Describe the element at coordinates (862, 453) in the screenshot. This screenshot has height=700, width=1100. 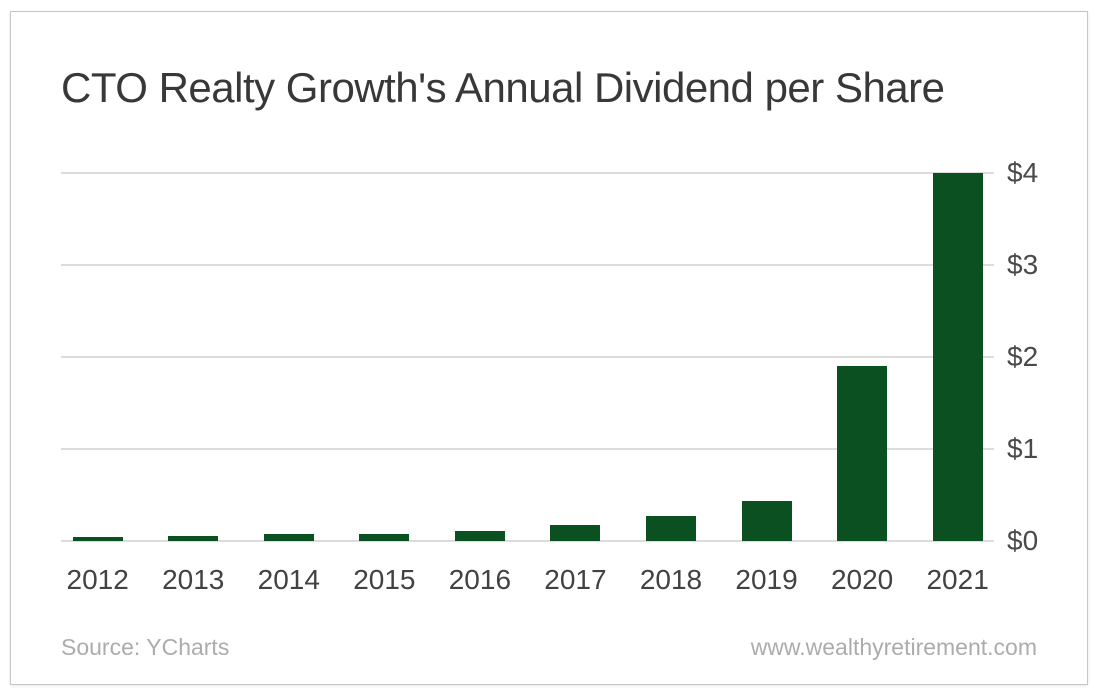
I see `bar-2020` at that location.